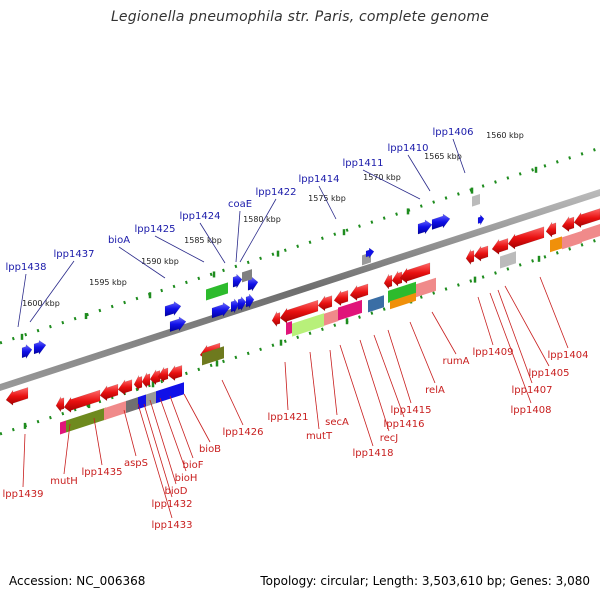 This screenshot has height=600, width=600. What do you see at coordinates (74, 254) in the screenshot?
I see `forward-gene-label: lpp1437` at bounding box center [74, 254].